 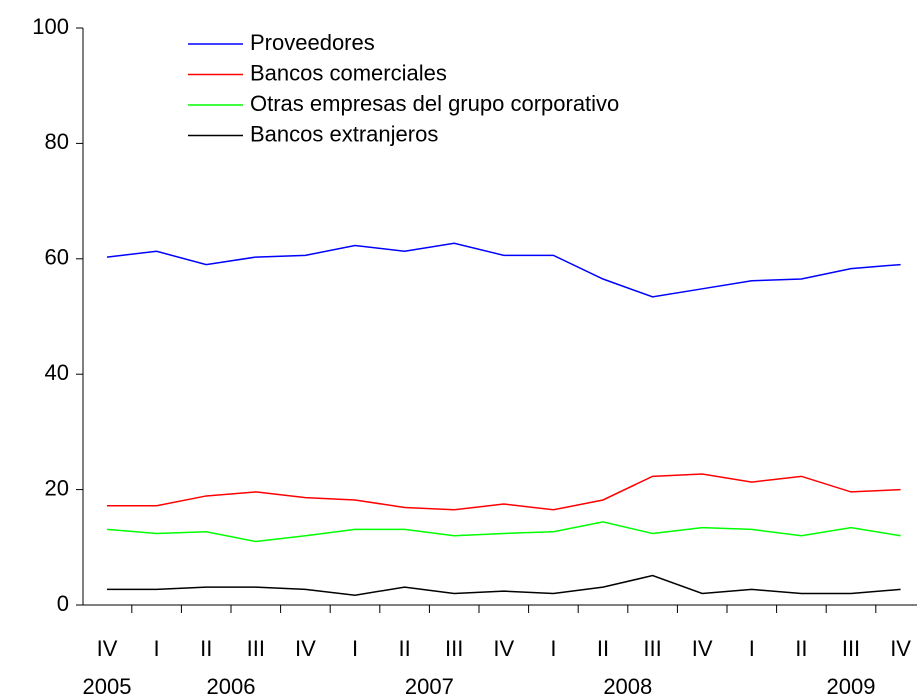 What do you see at coordinates (429, 686) in the screenshot?
I see `year-label: 2007` at bounding box center [429, 686].